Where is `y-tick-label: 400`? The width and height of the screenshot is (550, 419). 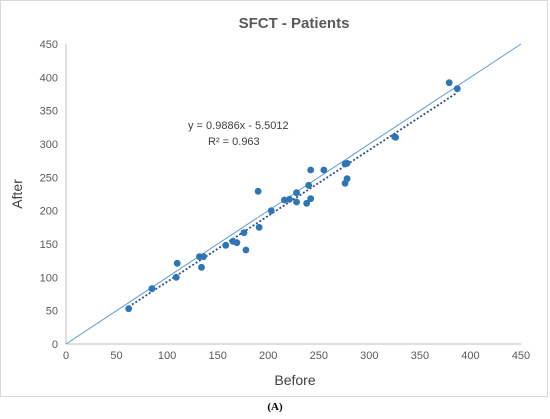 y-tick-label: 400 is located at coordinates (49, 78).